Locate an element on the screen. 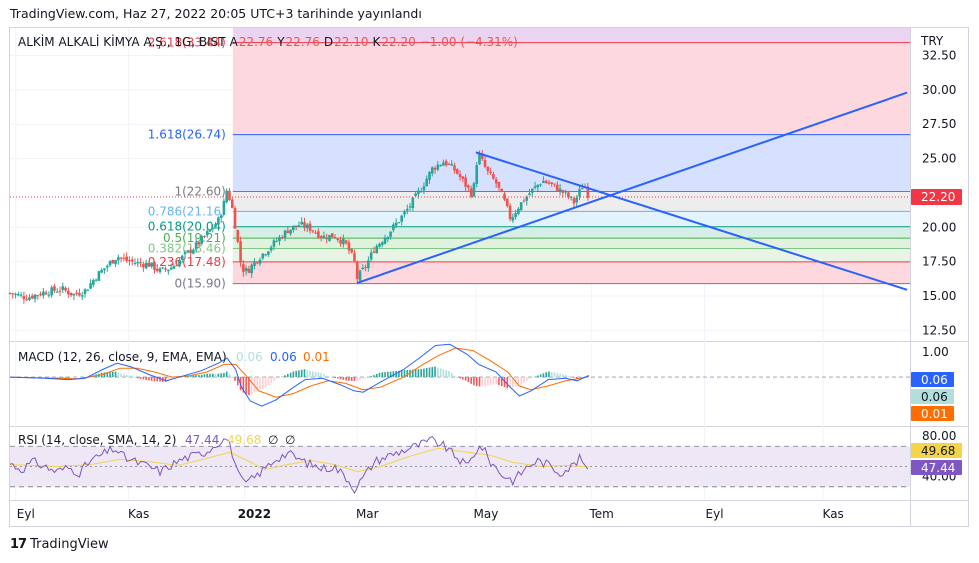 The width and height of the screenshot is (979, 563). time-tick-label: May is located at coordinates (486, 514).